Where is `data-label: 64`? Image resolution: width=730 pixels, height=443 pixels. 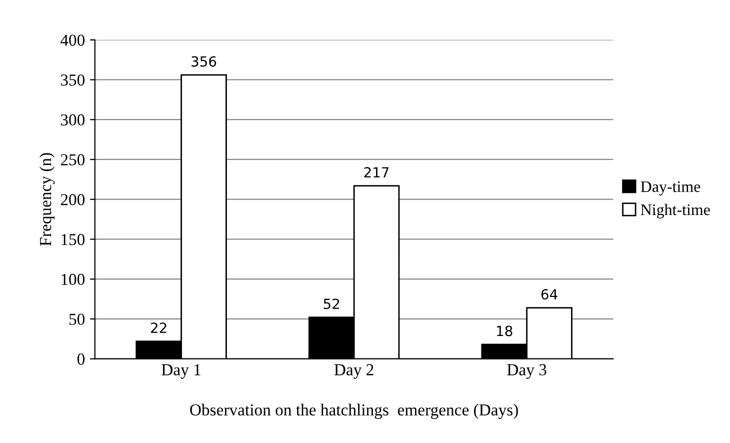 data-label: 64 is located at coordinates (549, 294).